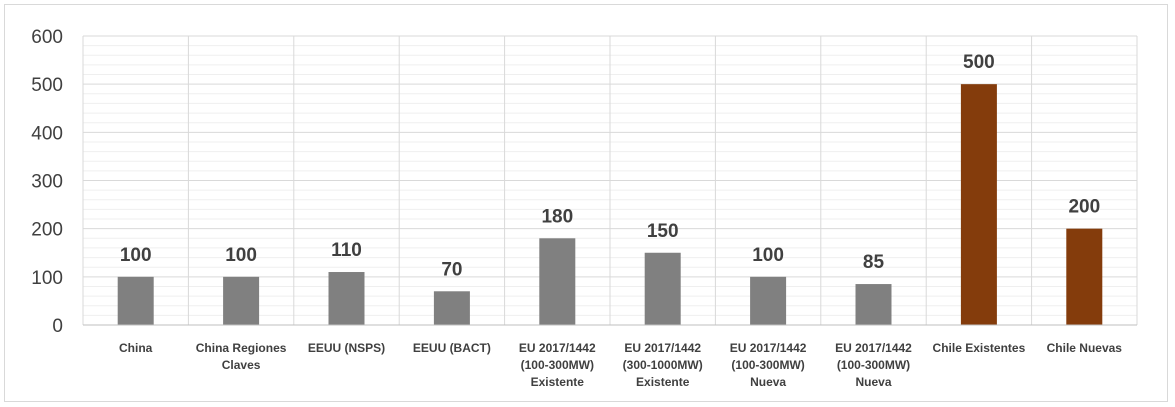 Image resolution: width=1175 pixels, height=407 pixels. What do you see at coordinates (979, 62) in the screenshot?
I see `data-label: 500` at bounding box center [979, 62].